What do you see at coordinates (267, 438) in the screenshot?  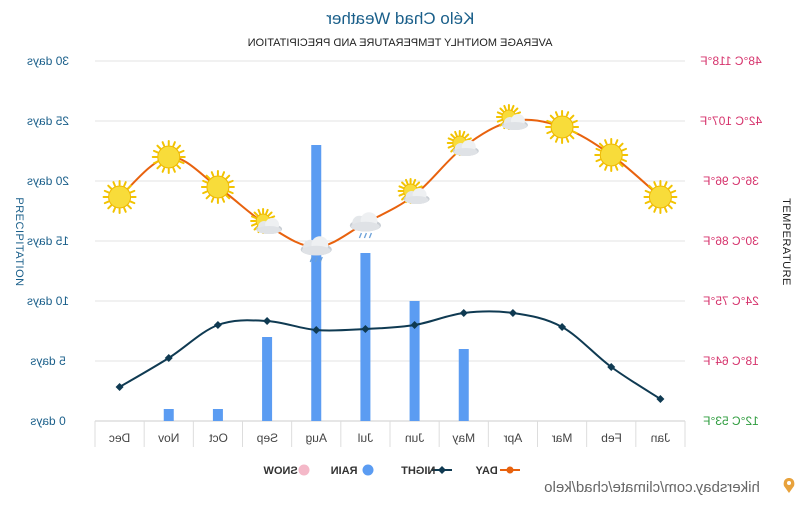 I see `month-label: Sep` at bounding box center [267, 438].